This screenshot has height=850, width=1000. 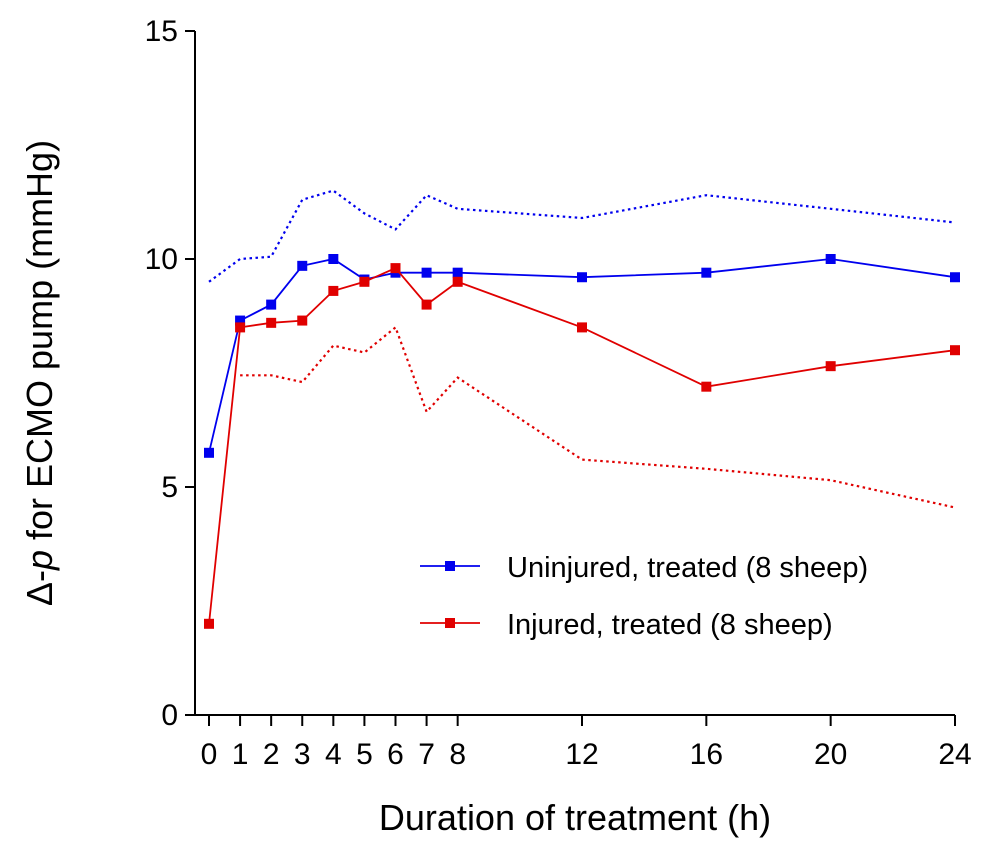 I want to click on y-ticks: 0 5 10 15, so click(x=170, y=373).